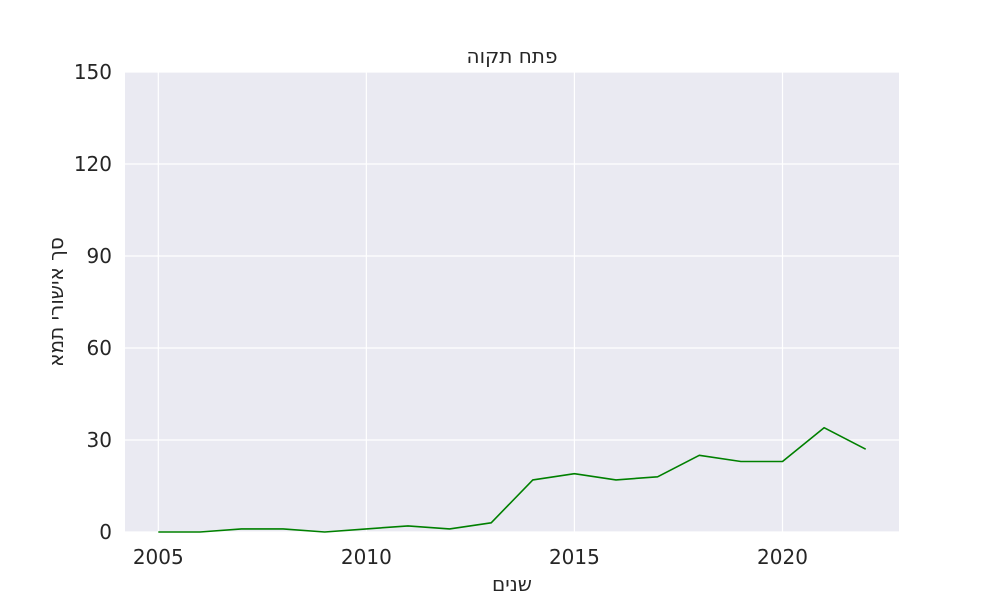  What do you see at coordinates (105, 532) in the screenshot?
I see `y-tick-label: 0` at bounding box center [105, 532].